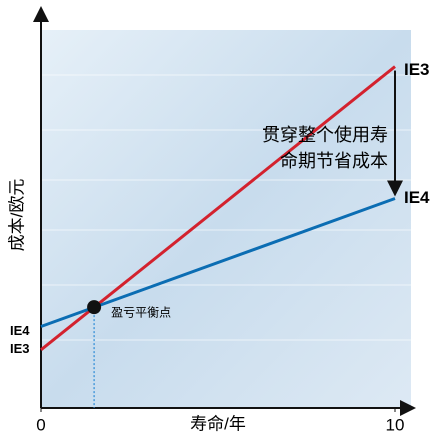 The width and height of the screenshot is (443, 439). What do you see at coordinates (20, 348) in the screenshot?
I see `series-label-left: IE3` at bounding box center [20, 348].